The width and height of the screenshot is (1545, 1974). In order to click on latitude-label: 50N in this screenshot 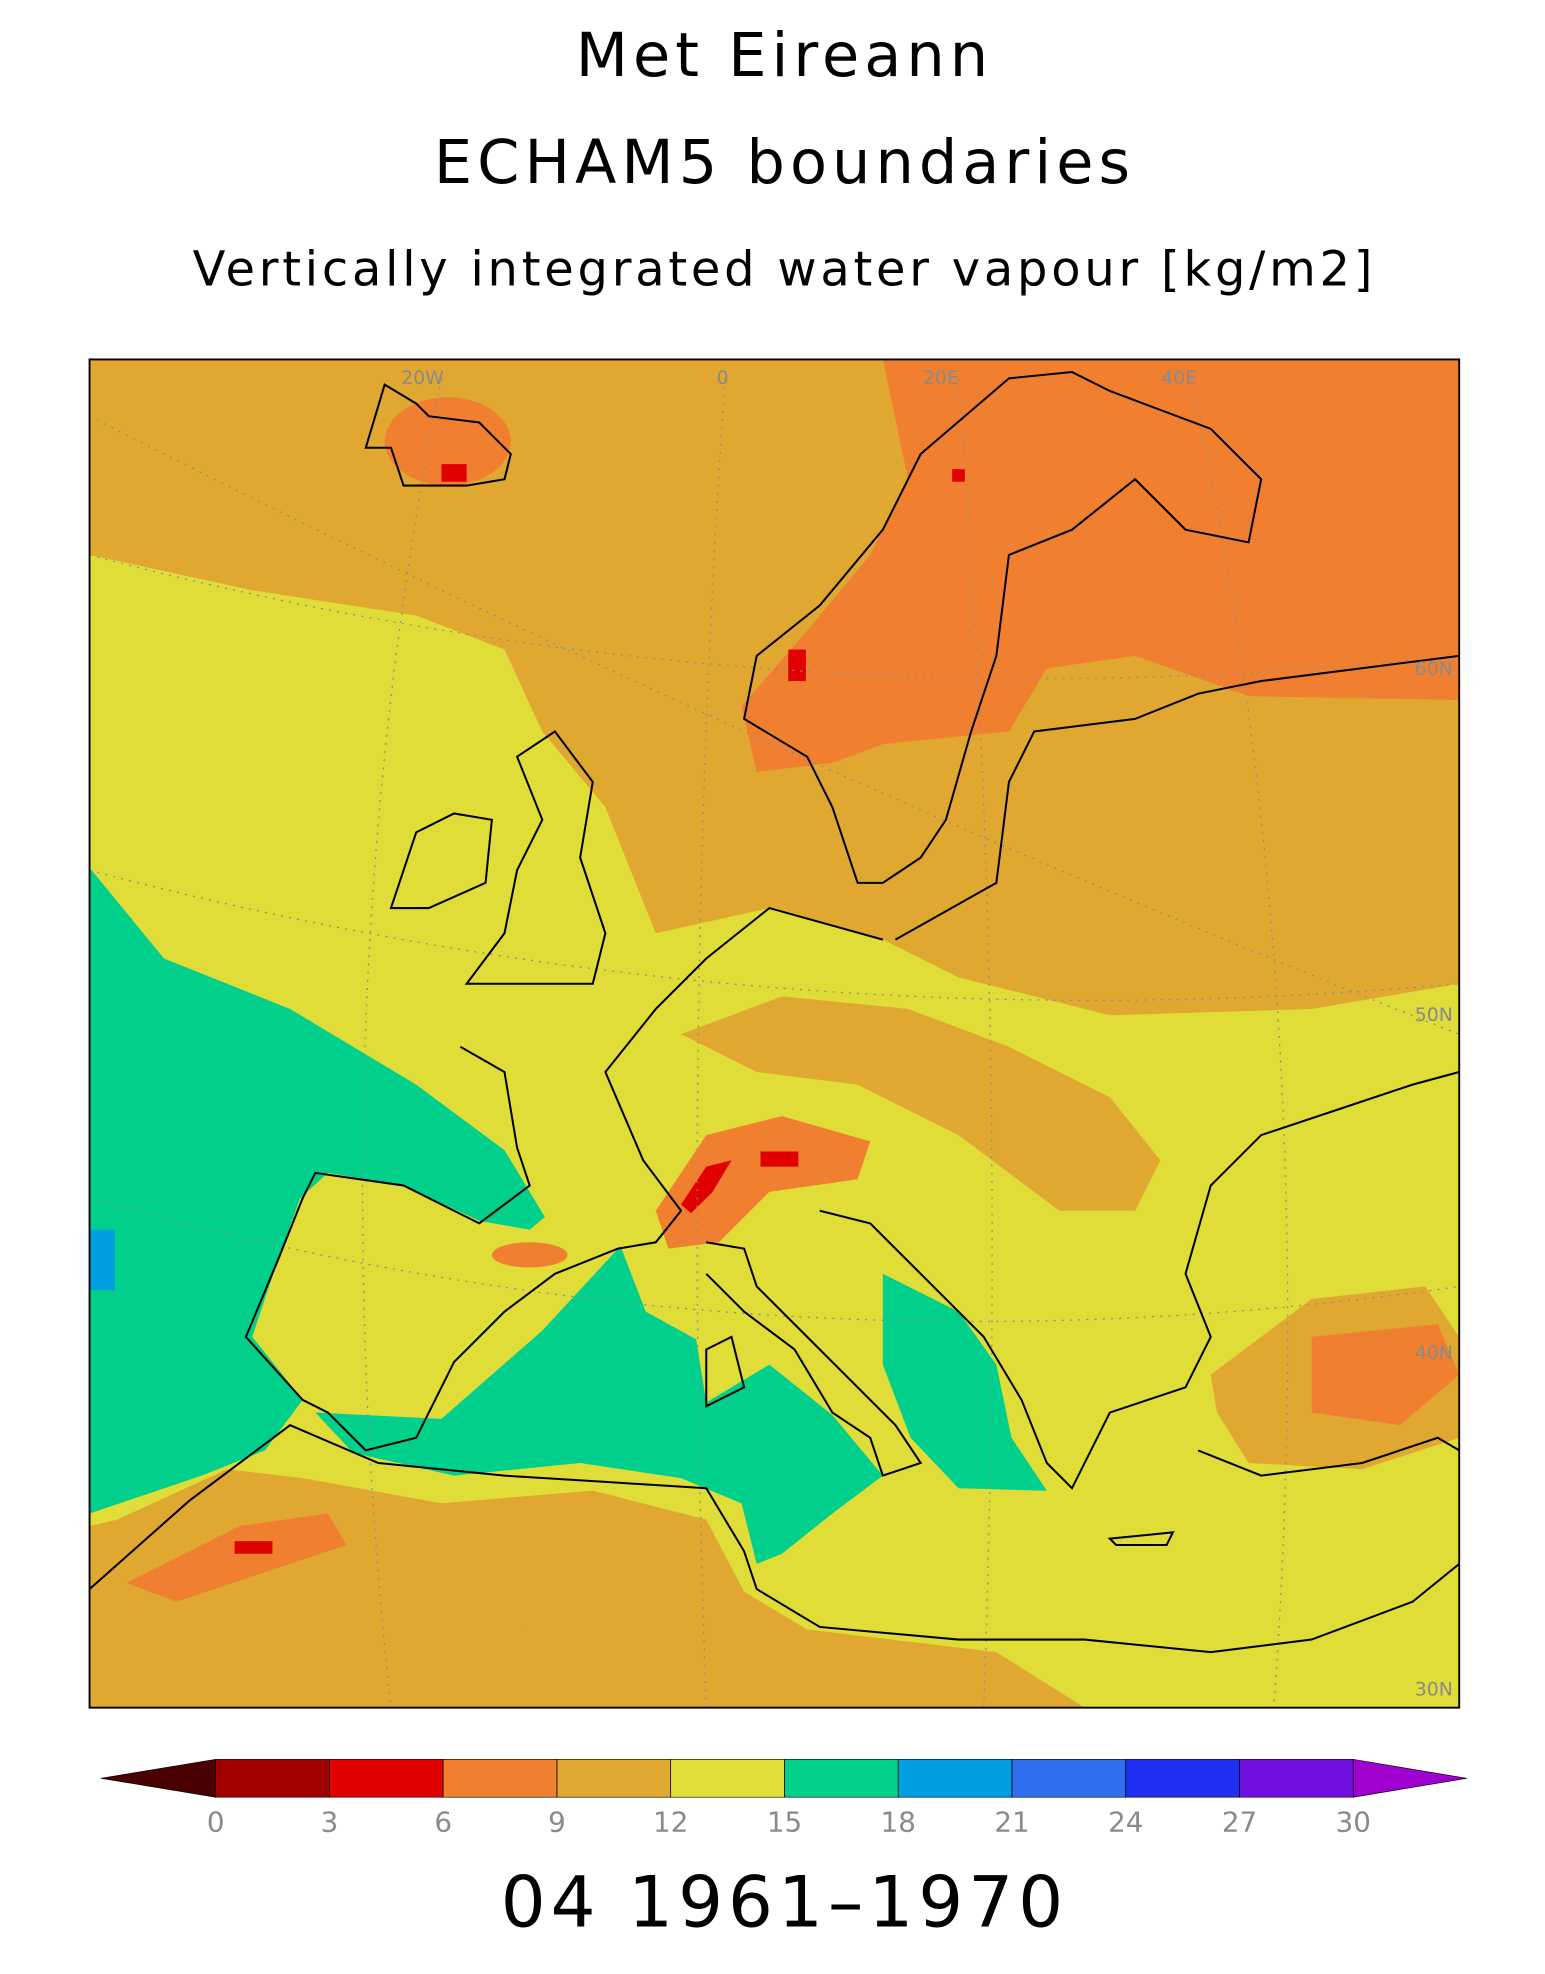, I will do `click(1434, 1015)`.